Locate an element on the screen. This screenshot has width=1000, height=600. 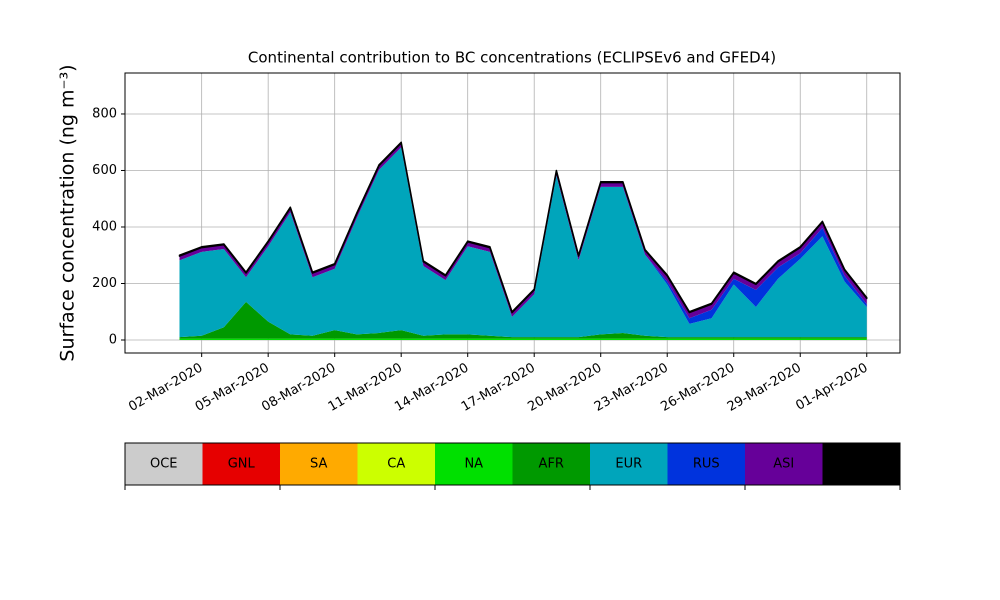
legend-label: OCE is located at coordinates (164, 464).